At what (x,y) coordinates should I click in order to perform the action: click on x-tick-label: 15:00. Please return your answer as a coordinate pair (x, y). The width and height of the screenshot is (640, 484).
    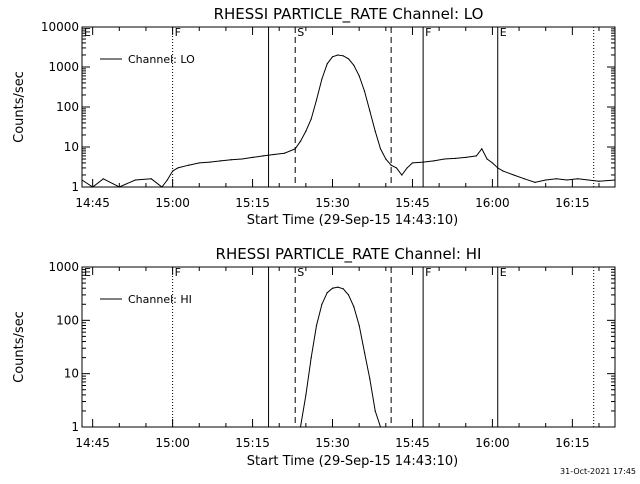
    Looking at the image, I should click on (172, 203).